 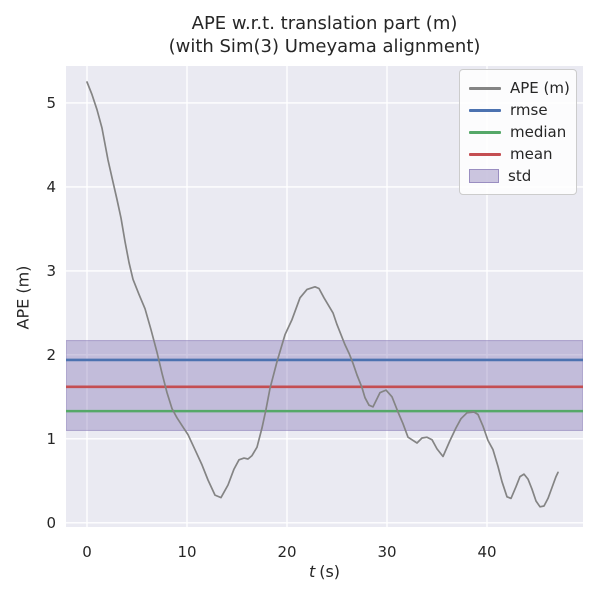 I want to click on y-axis-label: APE (m), so click(x=23, y=297).